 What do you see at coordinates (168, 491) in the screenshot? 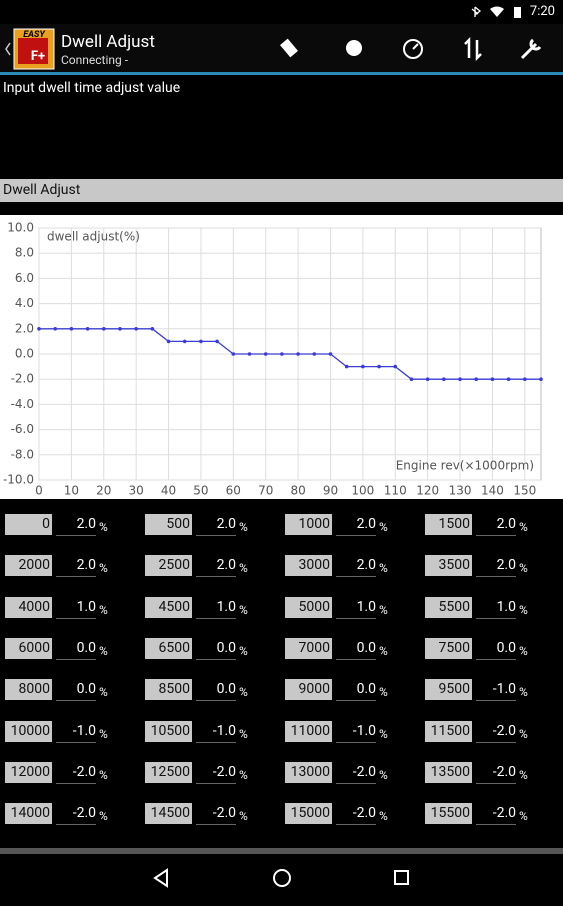
I see `x-tick-label: 40` at bounding box center [168, 491].